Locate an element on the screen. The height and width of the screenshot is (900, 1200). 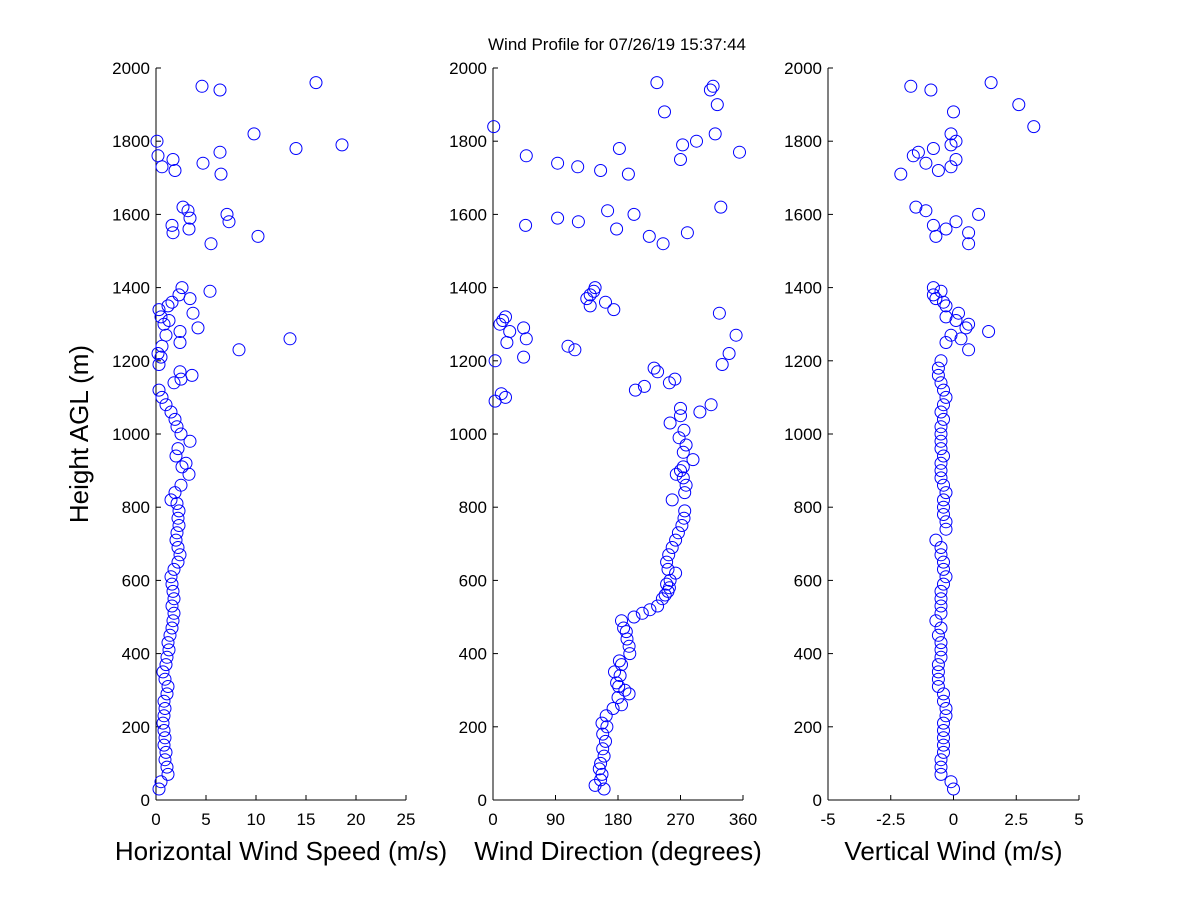
y-tick-label: 2000 is located at coordinates (131, 68).